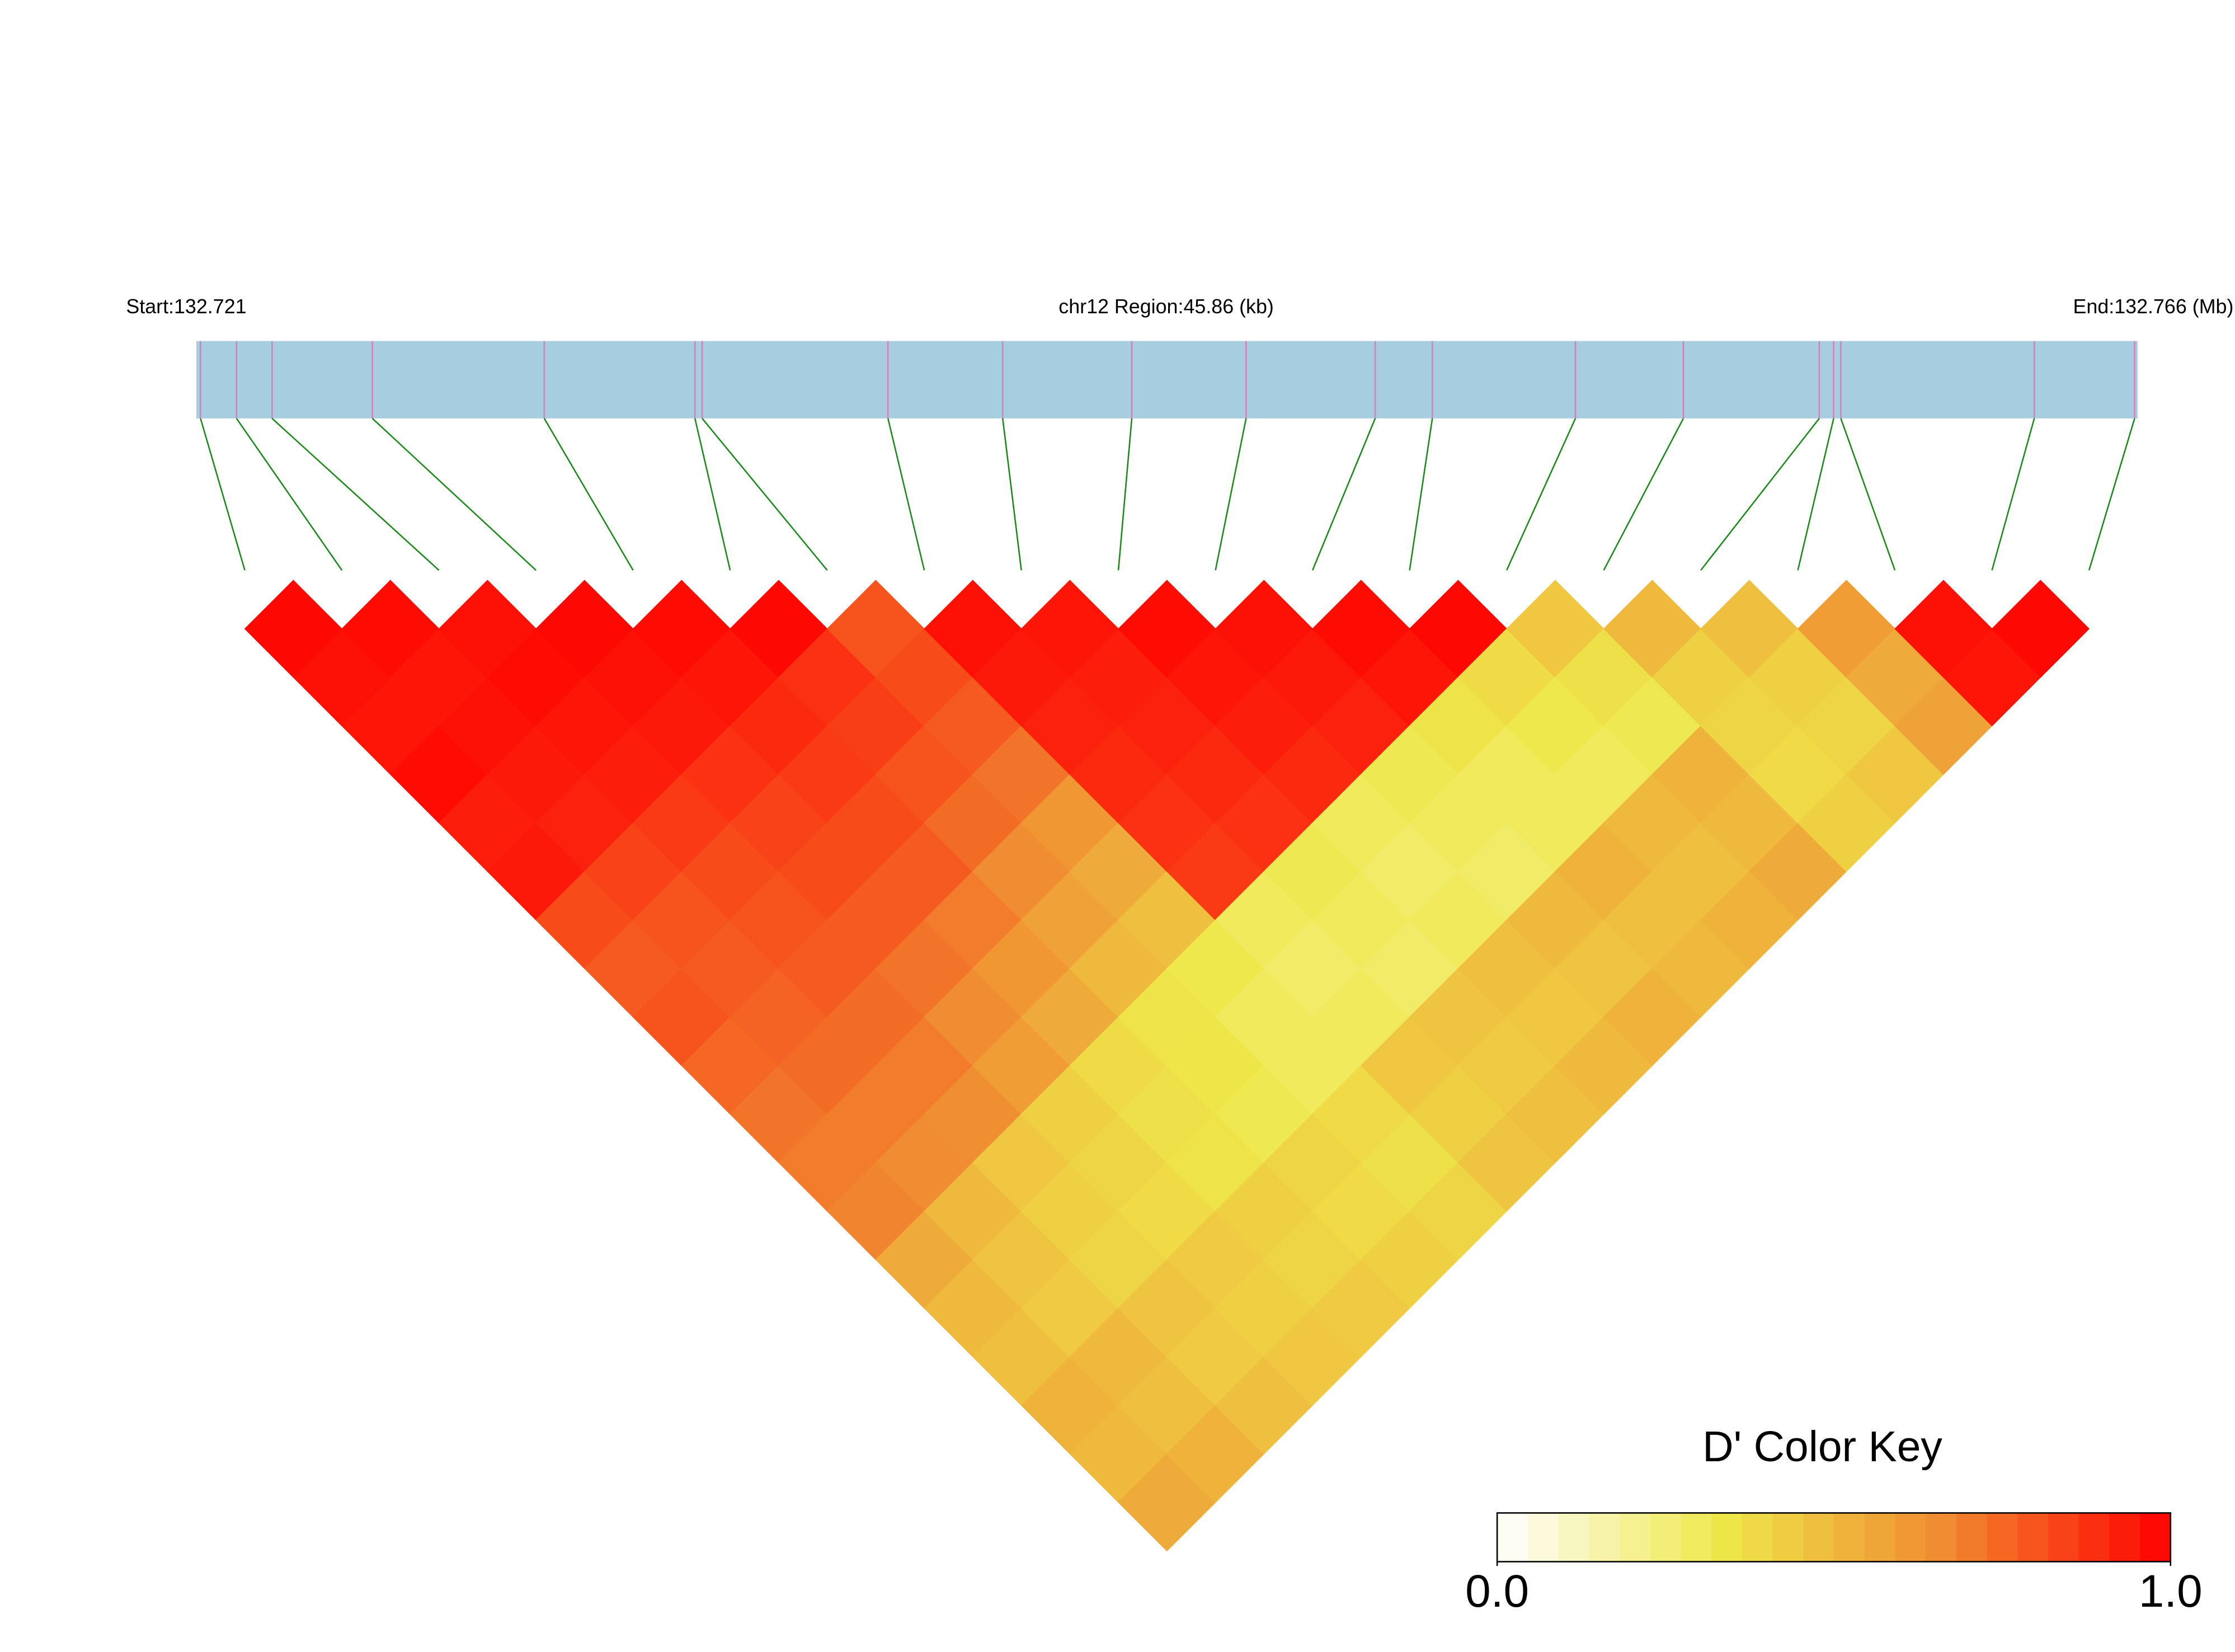  What do you see at coordinates (2040, 629) in the screenshot?
I see `ld-cell` at bounding box center [2040, 629].